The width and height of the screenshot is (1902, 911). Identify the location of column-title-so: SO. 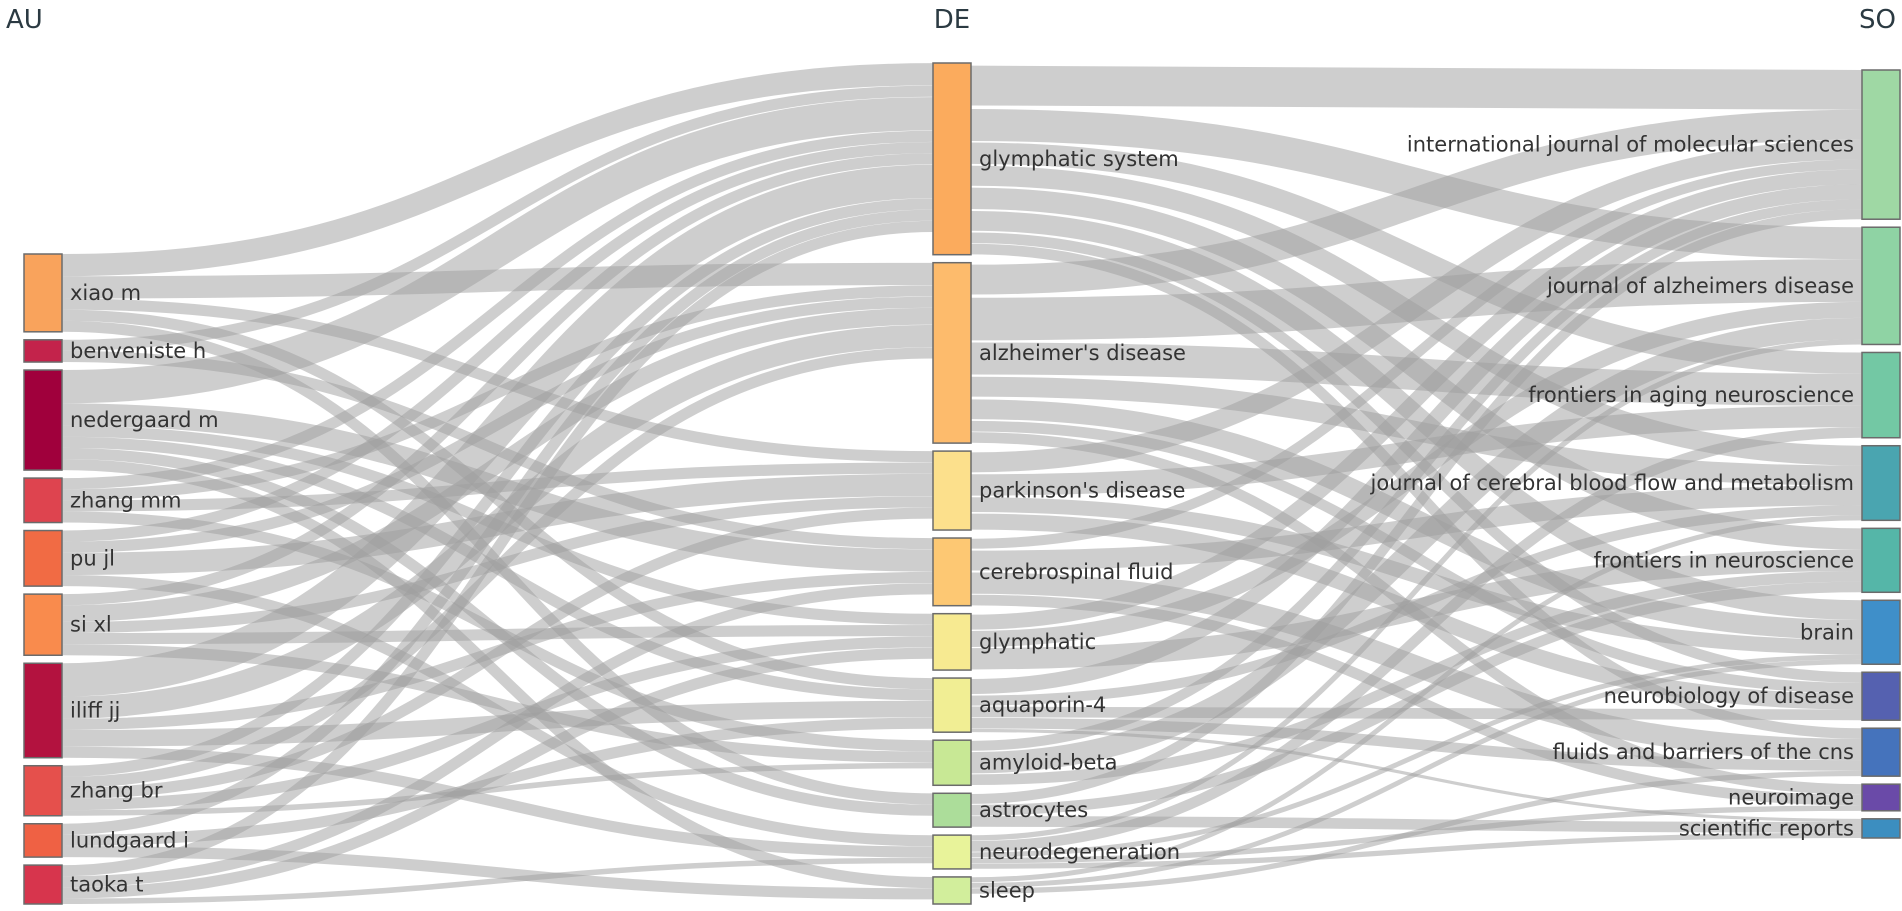
(1877, 20).